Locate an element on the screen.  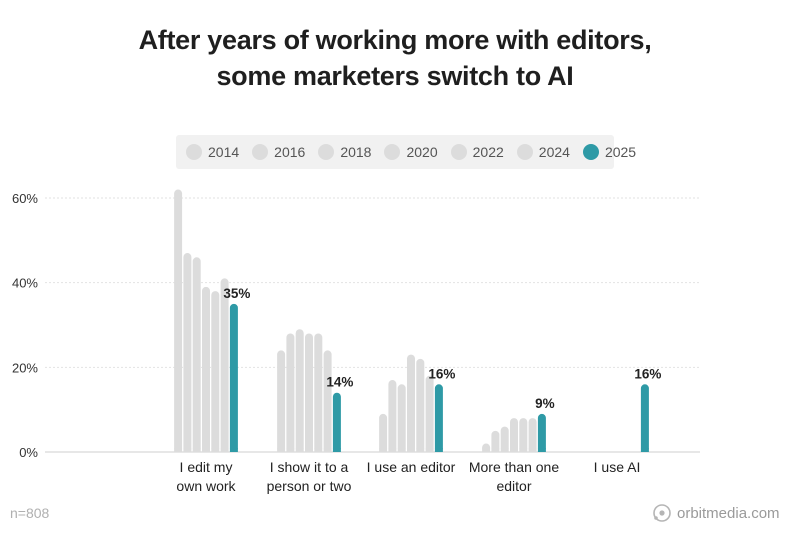
legend-item-2014: 2014 is located at coordinates (212, 152).